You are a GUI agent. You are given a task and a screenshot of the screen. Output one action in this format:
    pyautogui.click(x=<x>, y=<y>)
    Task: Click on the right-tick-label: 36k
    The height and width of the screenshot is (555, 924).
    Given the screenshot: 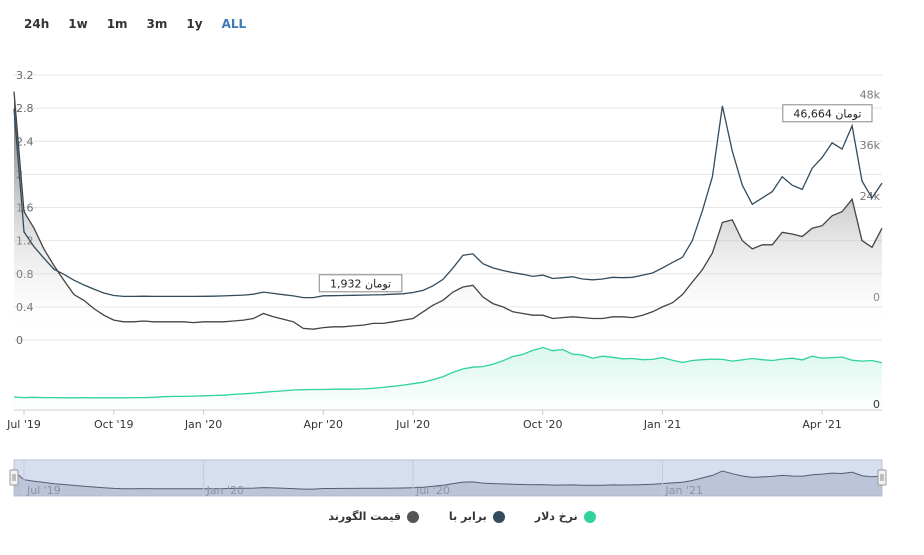 What is the action you would take?
    pyautogui.click(x=870, y=145)
    